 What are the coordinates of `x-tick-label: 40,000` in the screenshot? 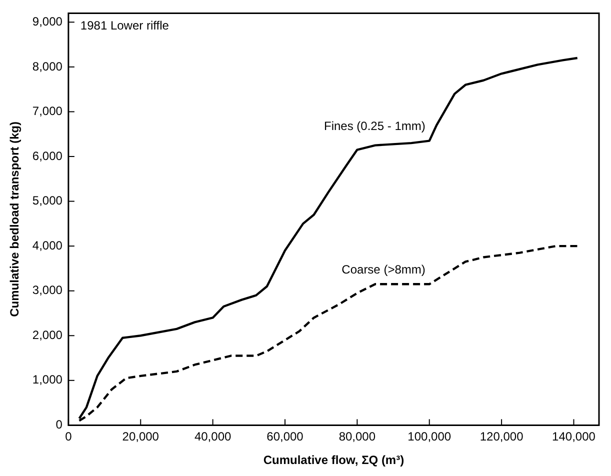 It's located at (213, 437).